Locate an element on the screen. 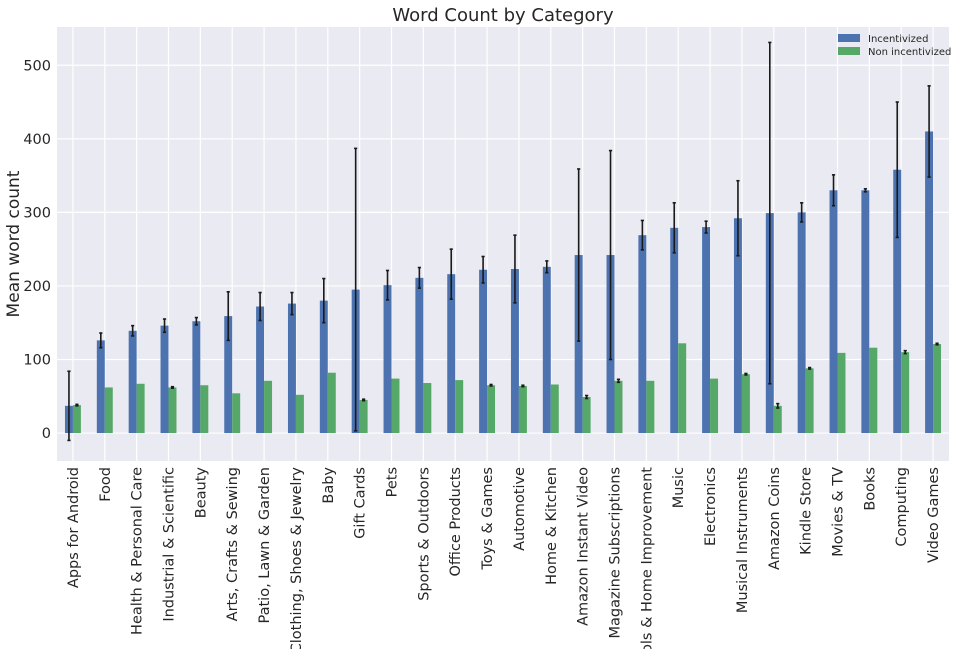 This screenshot has width=956, height=649. x-tick-label: Computing is located at coordinates (902, 507).